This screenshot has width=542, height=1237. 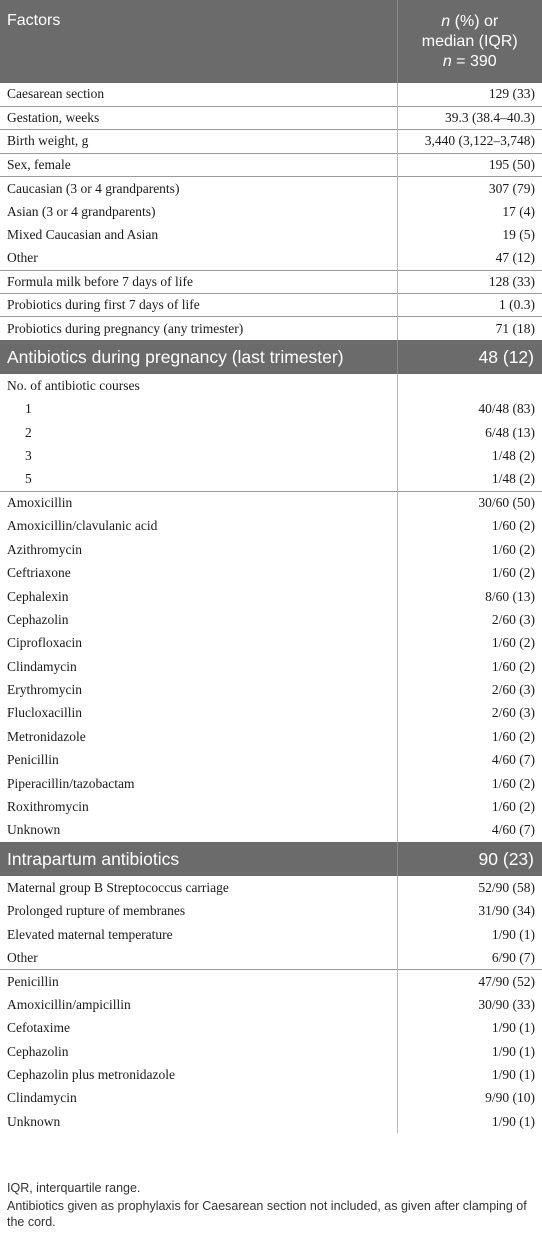 What do you see at coordinates (271, 981) in the screenshot?
I see `table-row: Penicillin 47/90 (52)` at bounding box center [271, 981].